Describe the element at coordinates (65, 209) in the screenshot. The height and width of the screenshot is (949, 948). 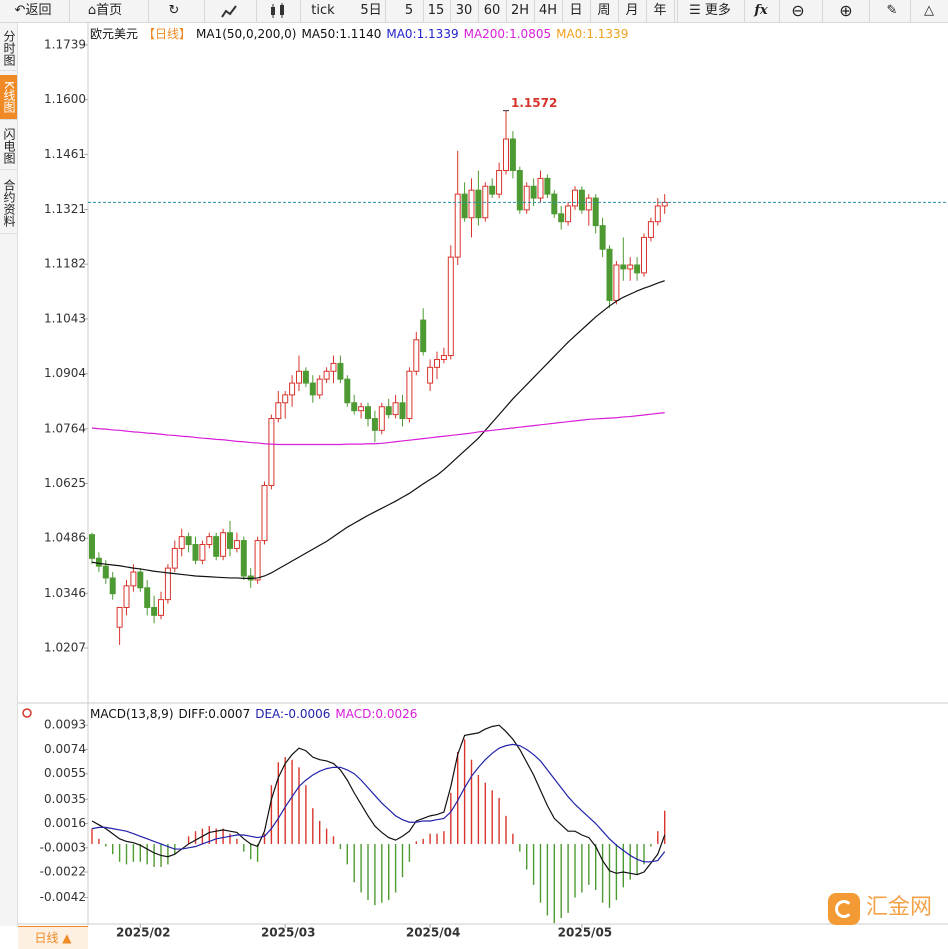
I see `y-tick-label: 1.1321` at that location.